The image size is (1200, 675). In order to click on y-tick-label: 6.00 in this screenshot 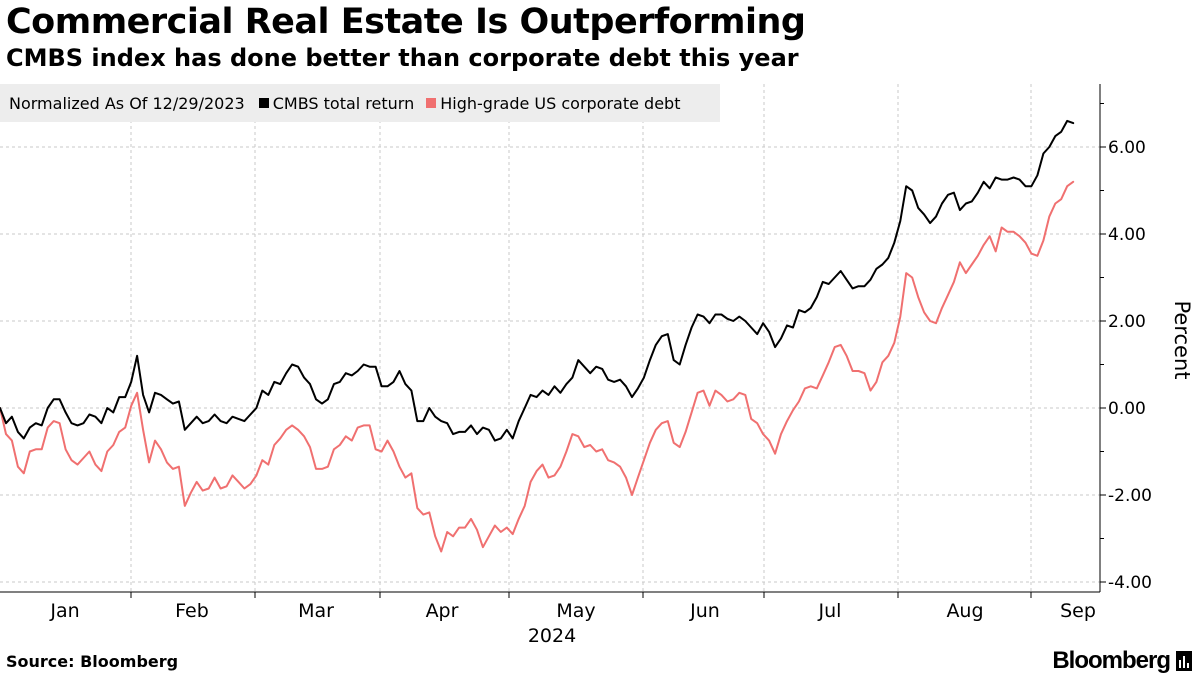, I will do `click(1127, 148)`.